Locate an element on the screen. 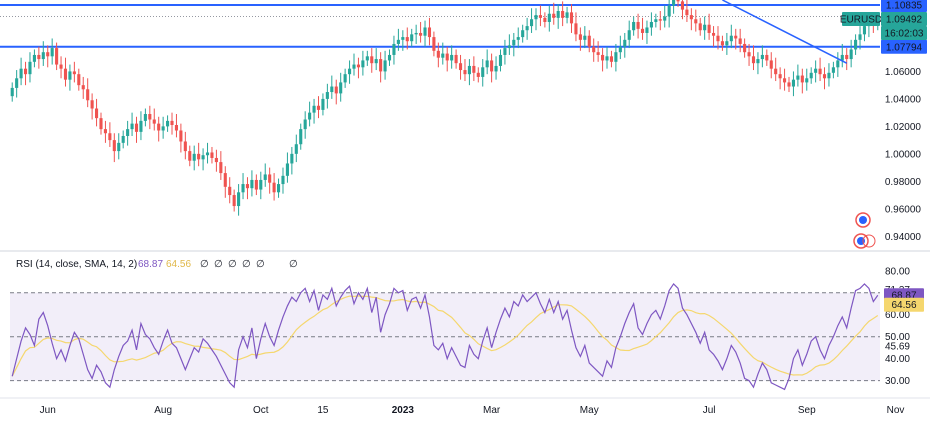 The width and height of the screenshot is (930, 425). price-tick-label: 1.06000 is located at coordinates (903, 72).